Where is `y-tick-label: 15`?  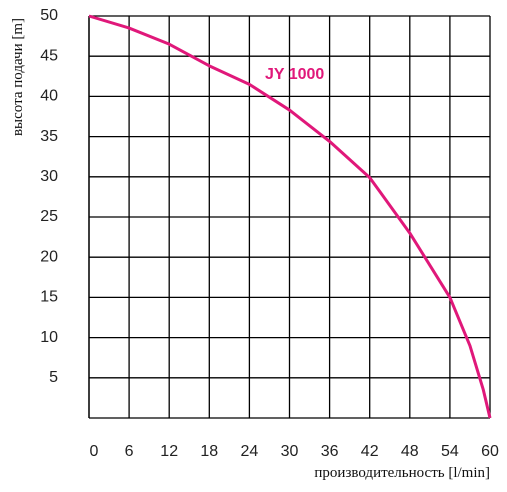
y-tick-label: 15 is located at coordinates (49, 297).